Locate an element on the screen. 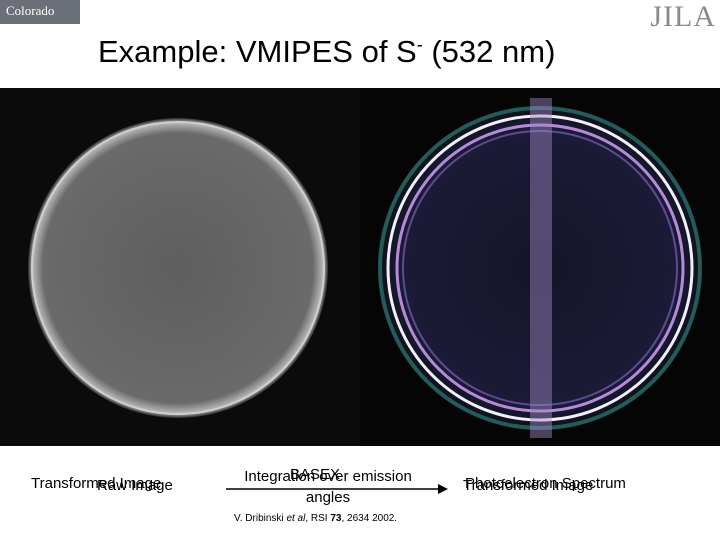 This screenshot has height=540, width=720. citation-part: , 2634 2002. is located at coordinates (369, 518).